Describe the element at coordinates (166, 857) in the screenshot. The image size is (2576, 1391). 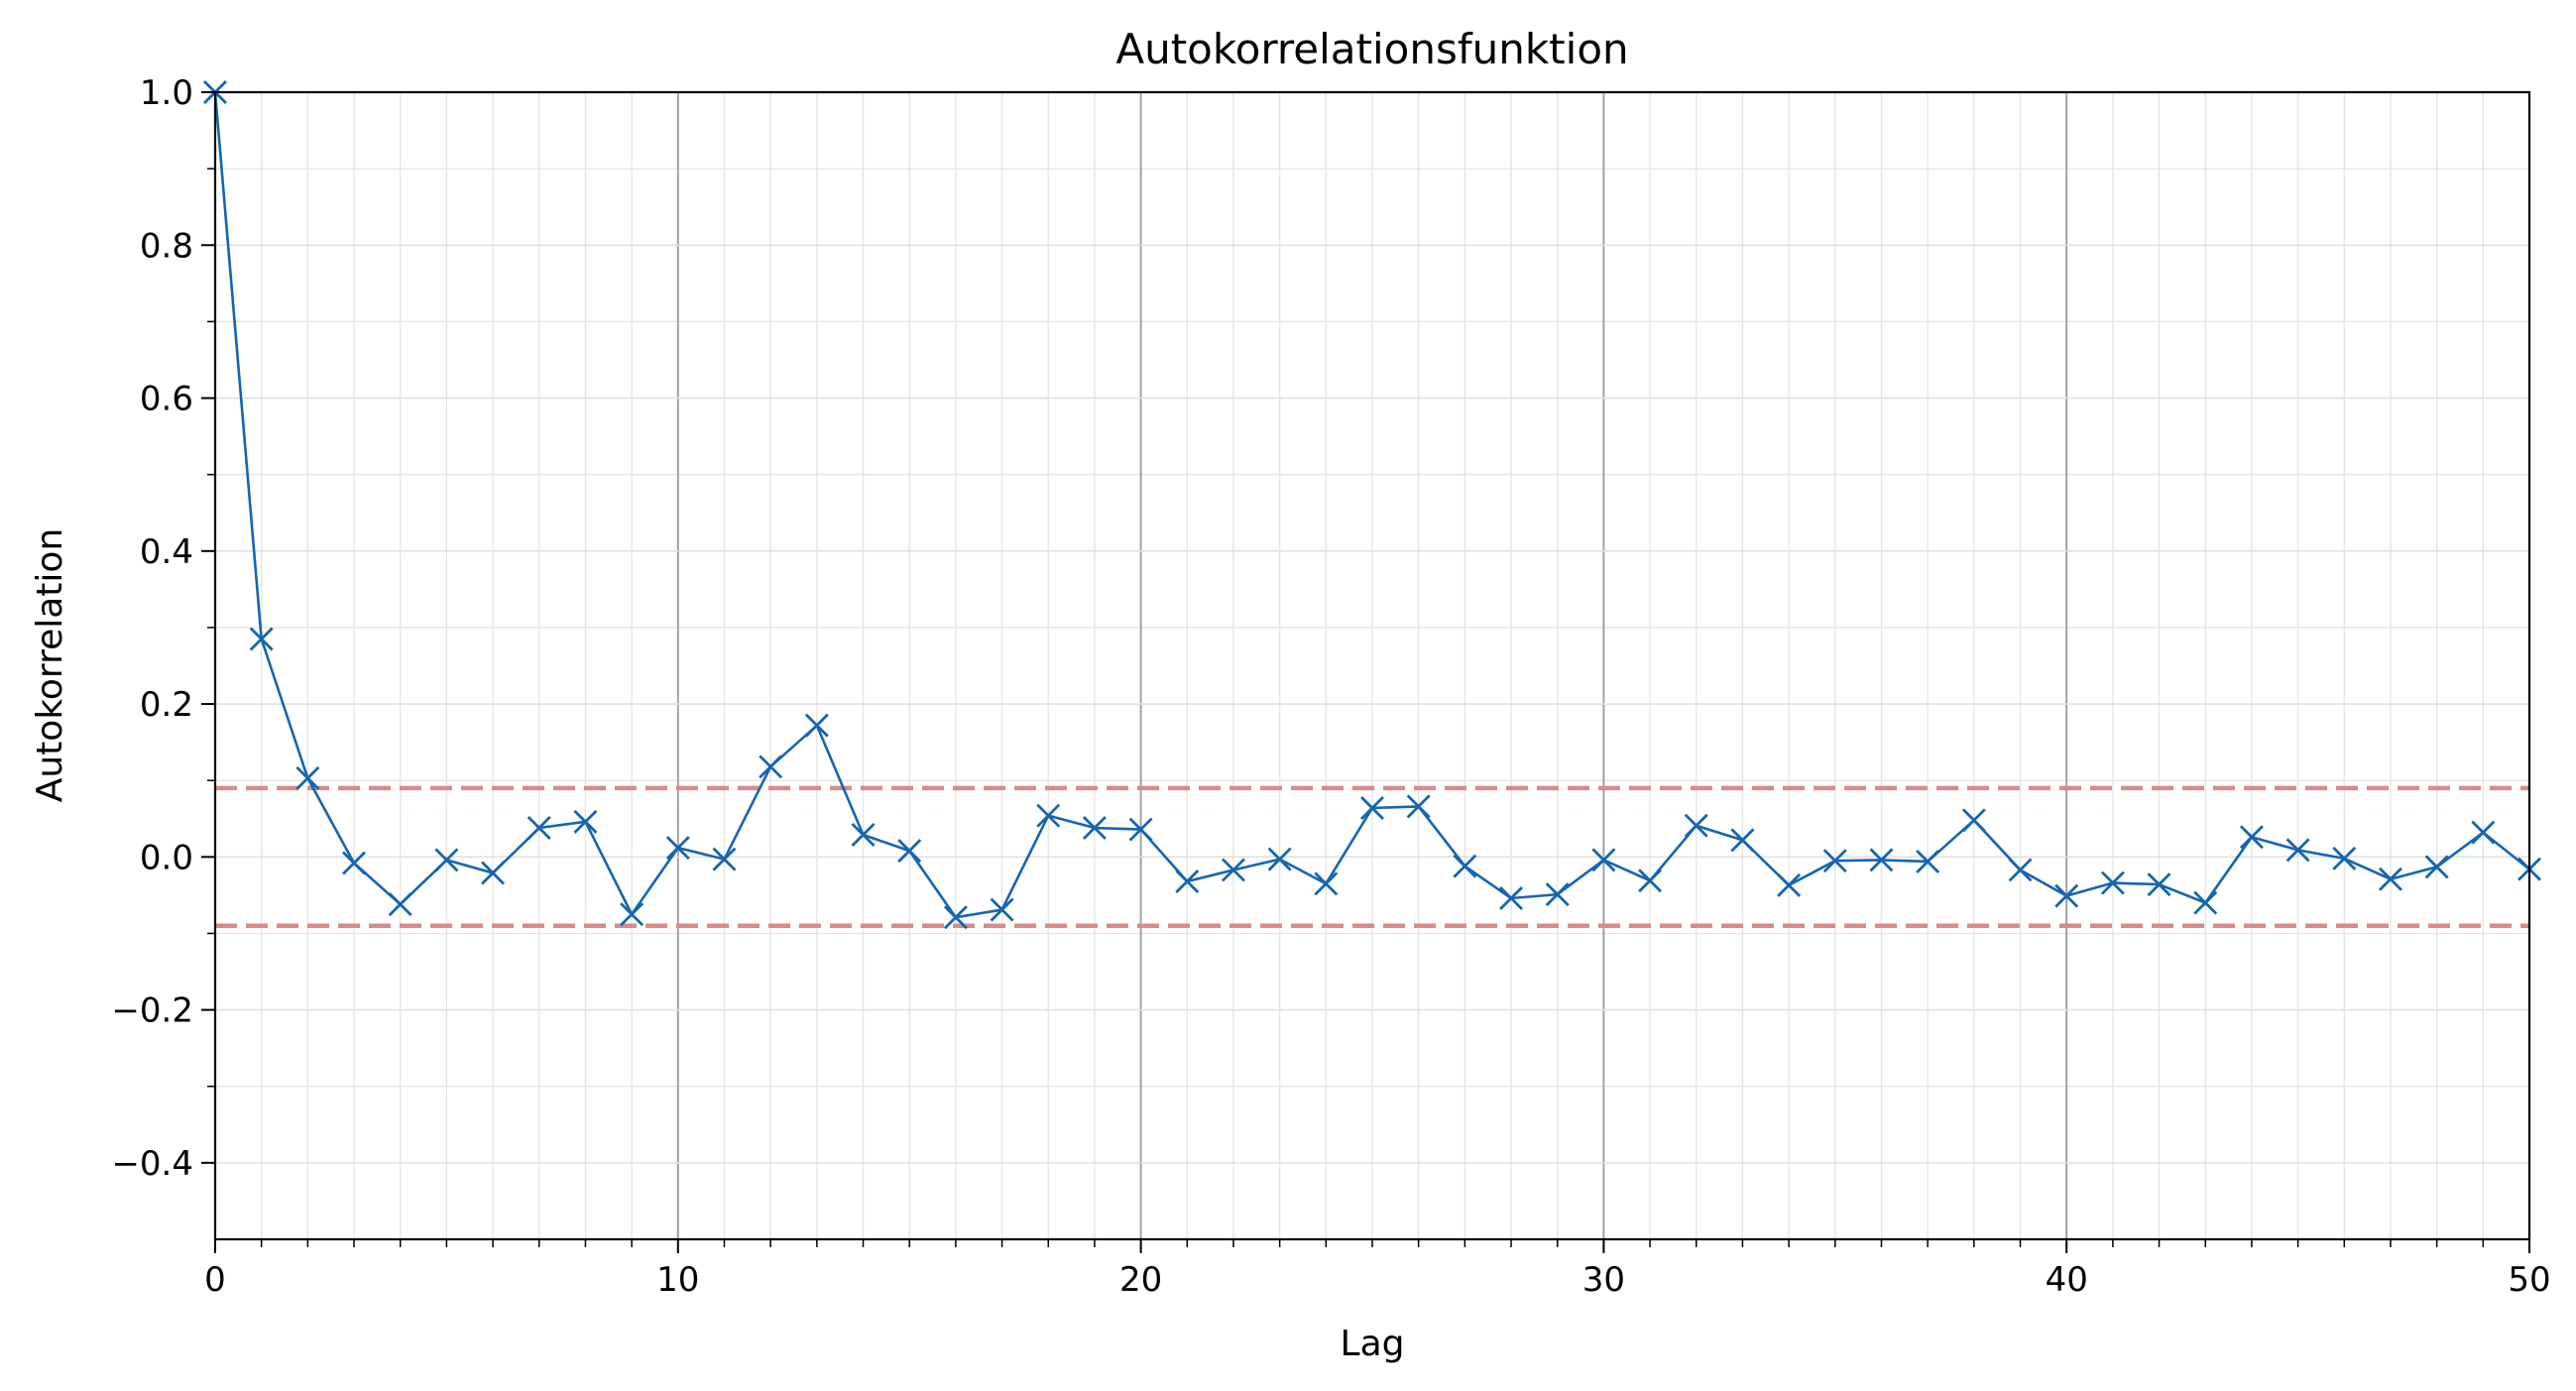
I see `y-tick-label: 0.0` at that location.